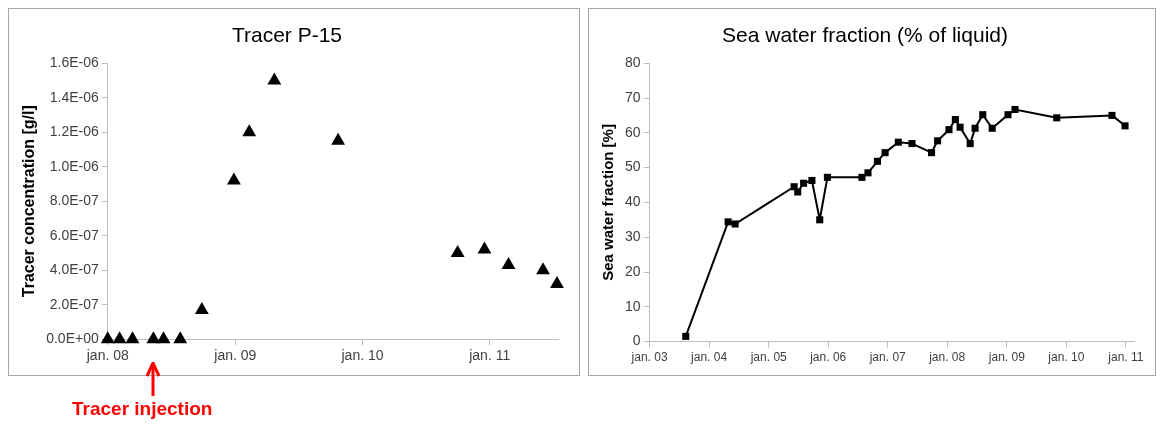  Describe the element at coordinates (632, 201) in the screenshot. I see `y-tick-label: 40` at that location.